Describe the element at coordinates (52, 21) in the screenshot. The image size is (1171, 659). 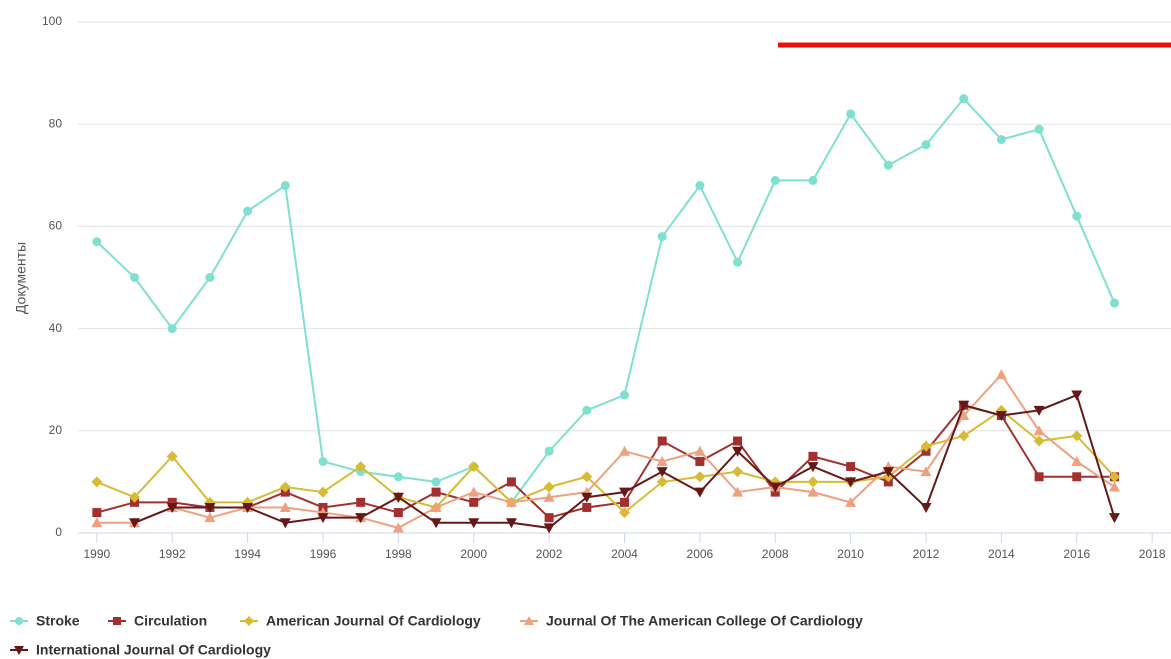
I see `y-tick-label: 100` at that location.